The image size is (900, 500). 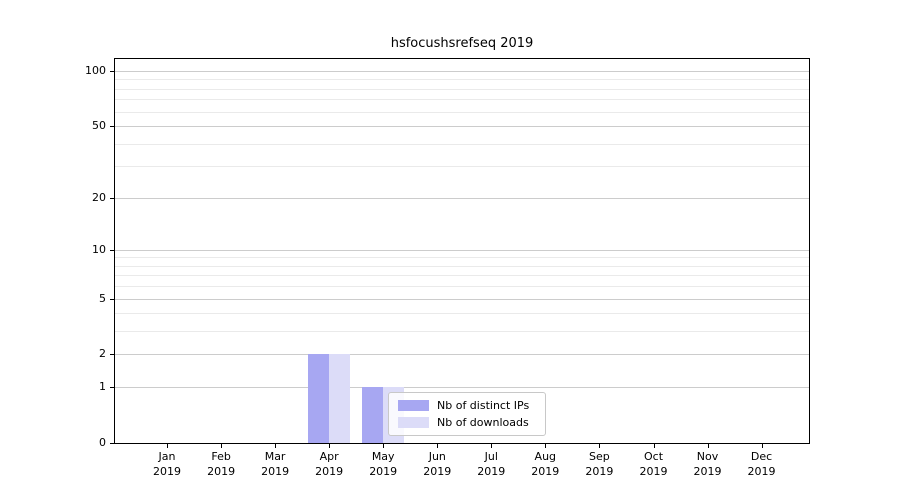 I want to click on x-tick-label-apr: Apr 2019, so click(x=329, y=464).